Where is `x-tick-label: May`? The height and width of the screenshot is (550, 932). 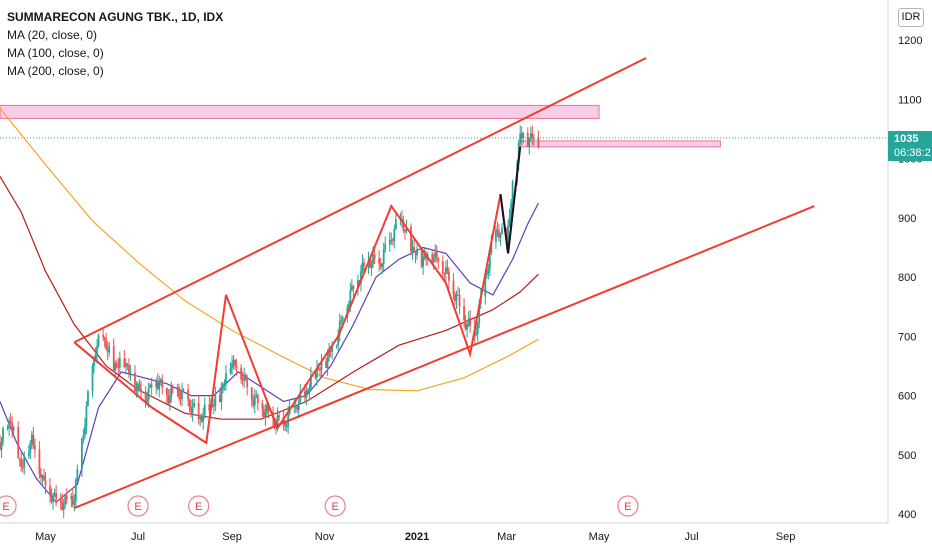 x-tick-label: May is located at coordinates (599, 537).